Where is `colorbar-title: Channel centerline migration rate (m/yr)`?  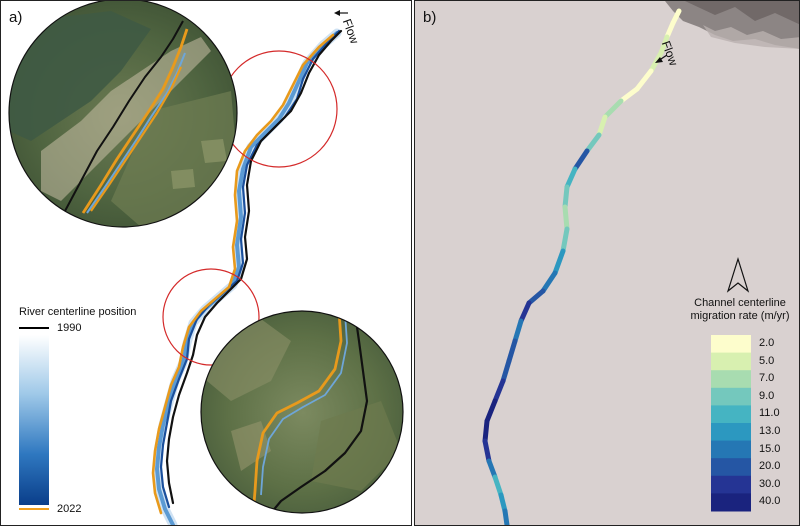 colorbar-title: Channel centerline migration rate (m/yr) is located at coordinates (740, 310).